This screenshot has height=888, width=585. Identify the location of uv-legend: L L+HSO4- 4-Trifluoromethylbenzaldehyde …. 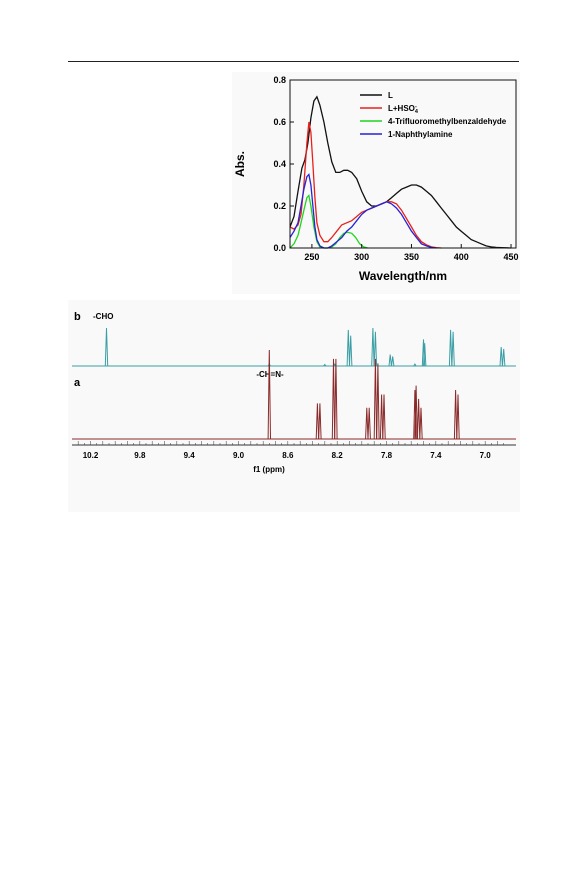
(433, 115).